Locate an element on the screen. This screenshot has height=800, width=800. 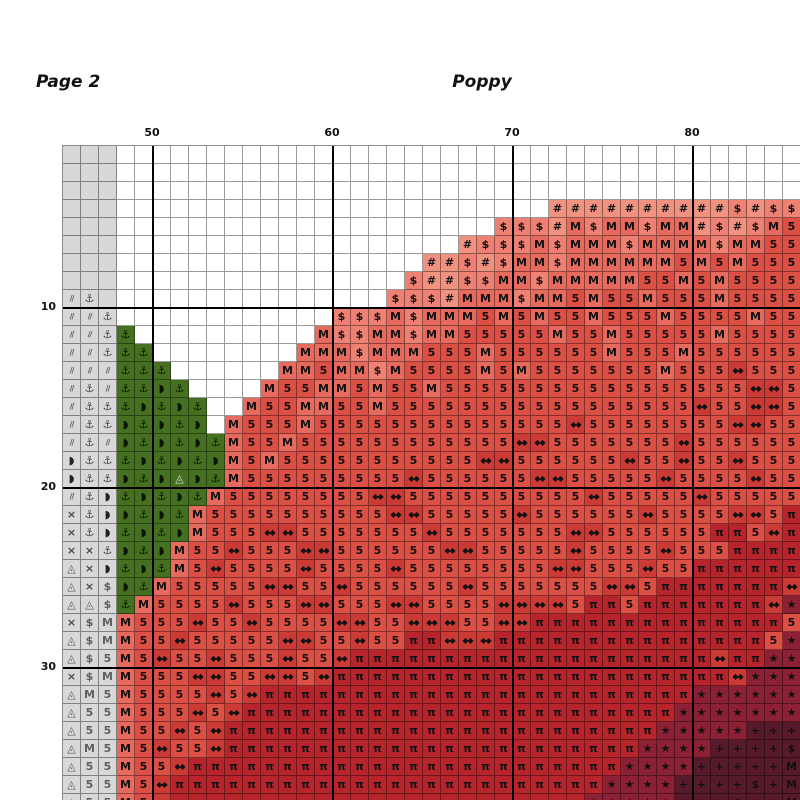
grid-row is located at coordinates (431, 155).